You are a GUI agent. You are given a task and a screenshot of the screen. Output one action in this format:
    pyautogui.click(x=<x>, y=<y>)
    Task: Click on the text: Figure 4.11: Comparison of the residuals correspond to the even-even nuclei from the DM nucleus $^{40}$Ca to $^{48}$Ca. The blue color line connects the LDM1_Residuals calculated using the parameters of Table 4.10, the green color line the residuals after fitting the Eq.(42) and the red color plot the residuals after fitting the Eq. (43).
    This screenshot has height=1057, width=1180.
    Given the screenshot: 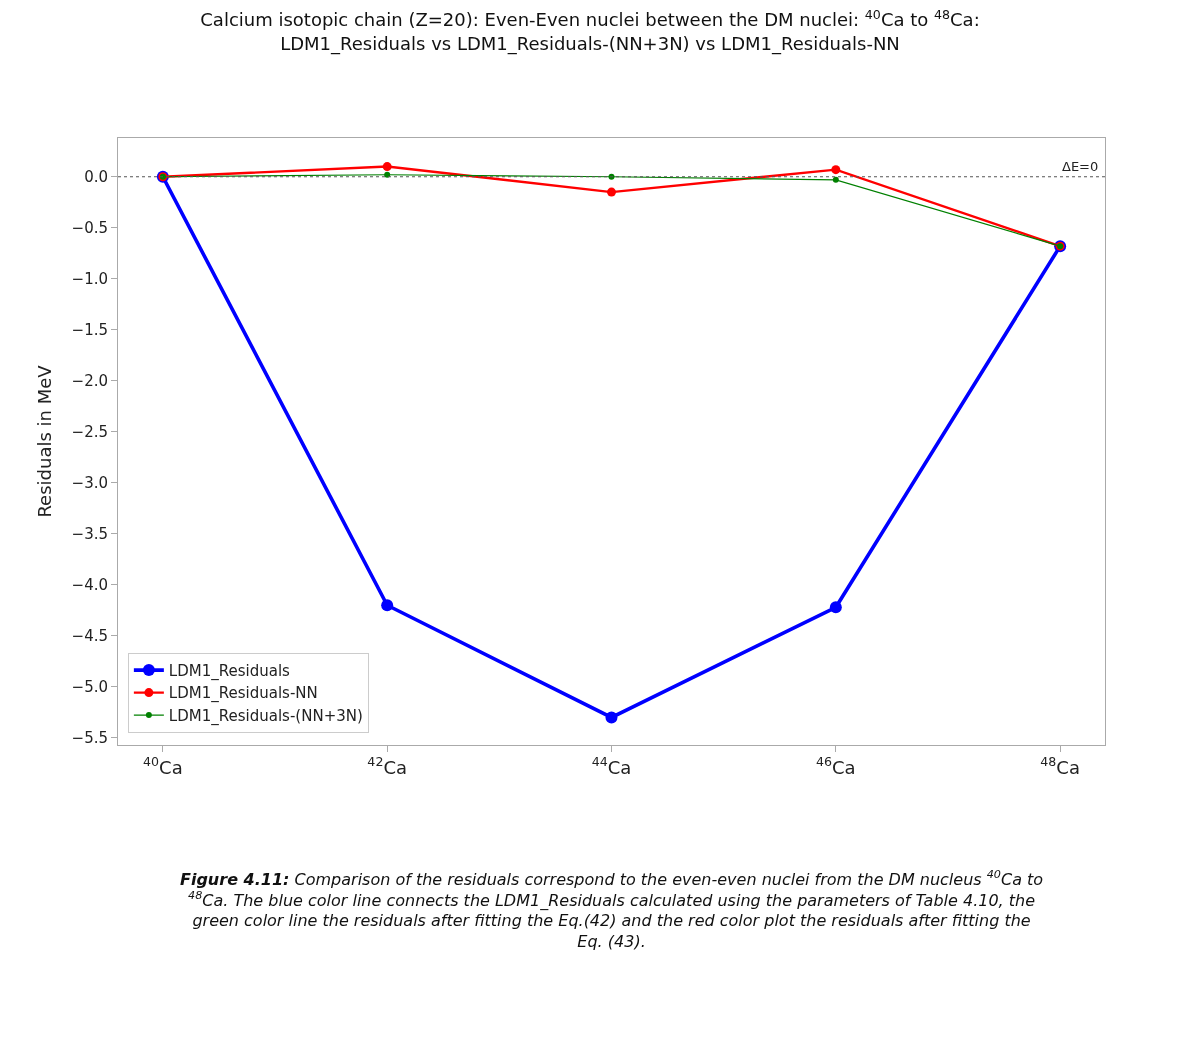 What is the action you would take?
    pyautogui.click(x=612, y=910)
    